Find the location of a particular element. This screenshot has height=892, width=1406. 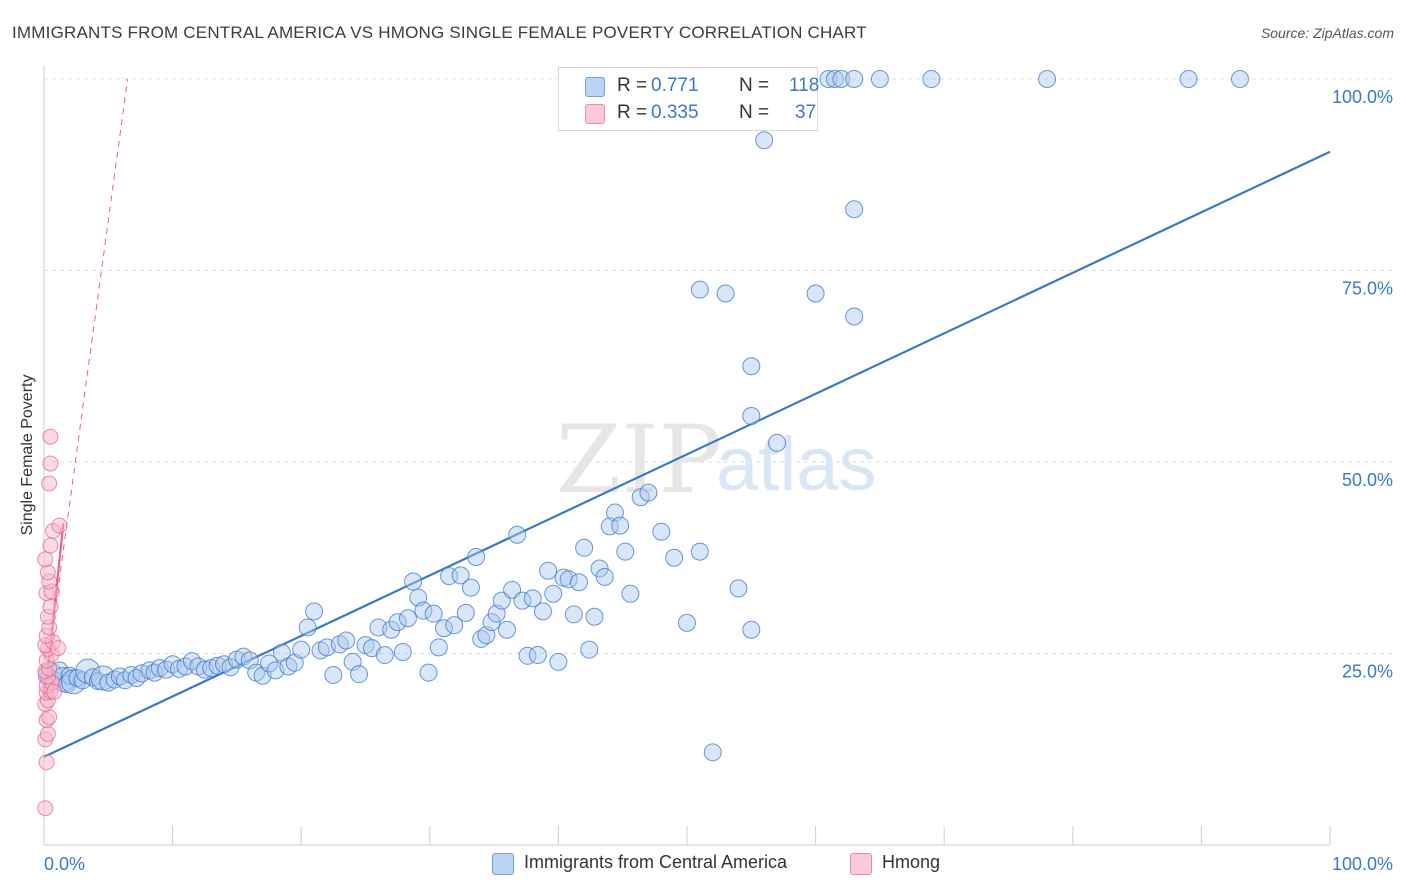

series-hmong is located at coordinates (52, 622).